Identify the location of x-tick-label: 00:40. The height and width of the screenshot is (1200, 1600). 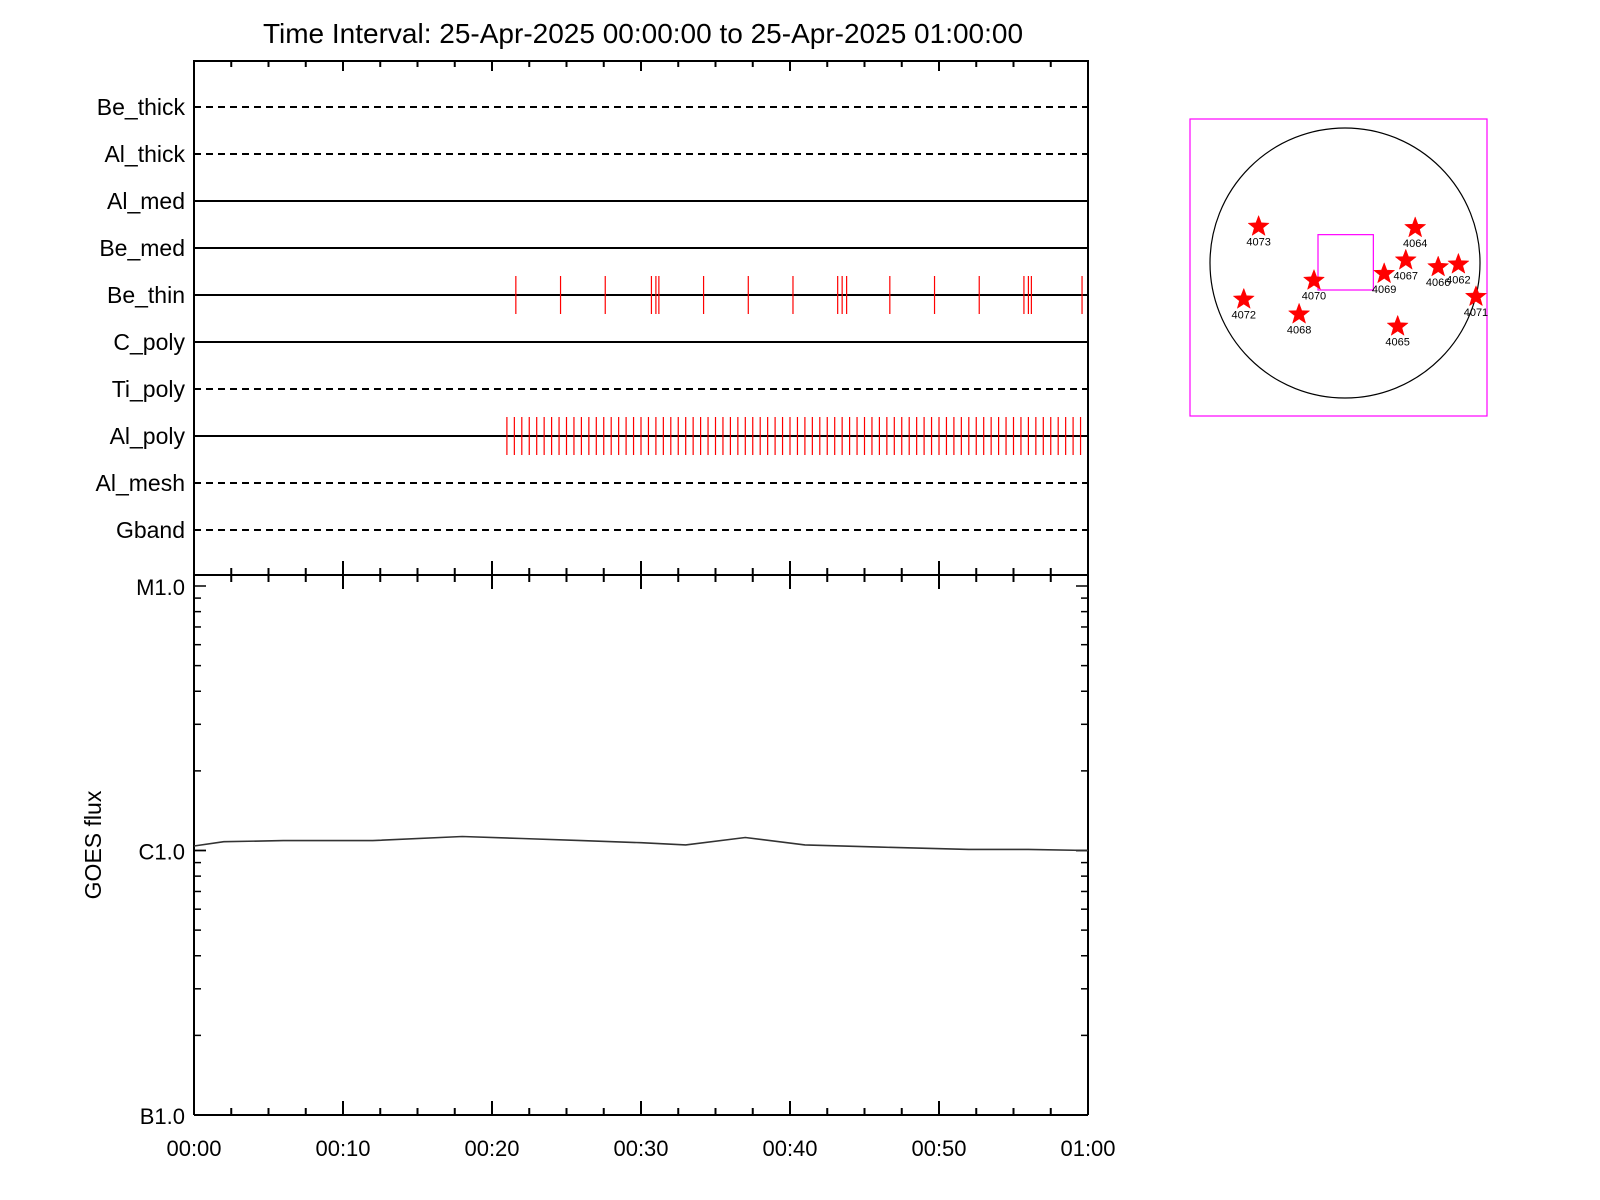
(789, 1148).